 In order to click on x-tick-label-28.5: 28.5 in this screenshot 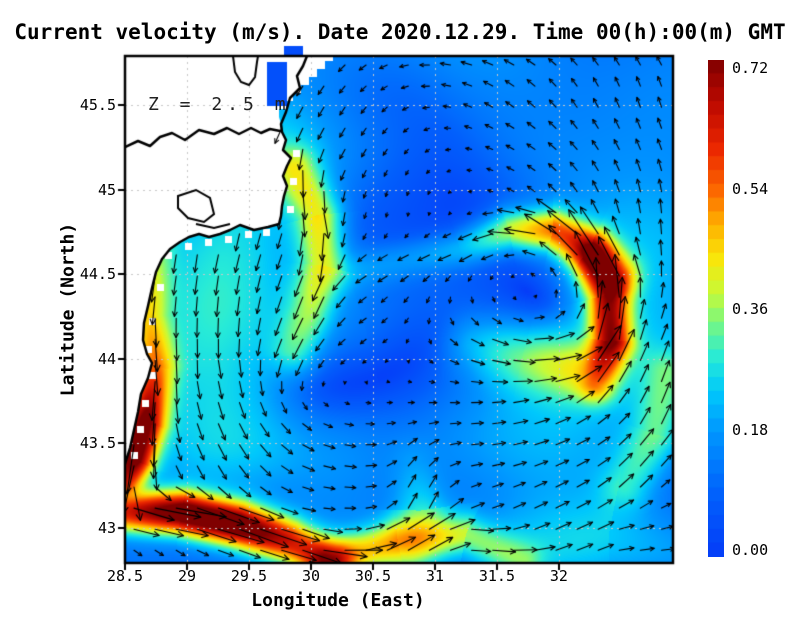, I will do `click(125, 576)`.